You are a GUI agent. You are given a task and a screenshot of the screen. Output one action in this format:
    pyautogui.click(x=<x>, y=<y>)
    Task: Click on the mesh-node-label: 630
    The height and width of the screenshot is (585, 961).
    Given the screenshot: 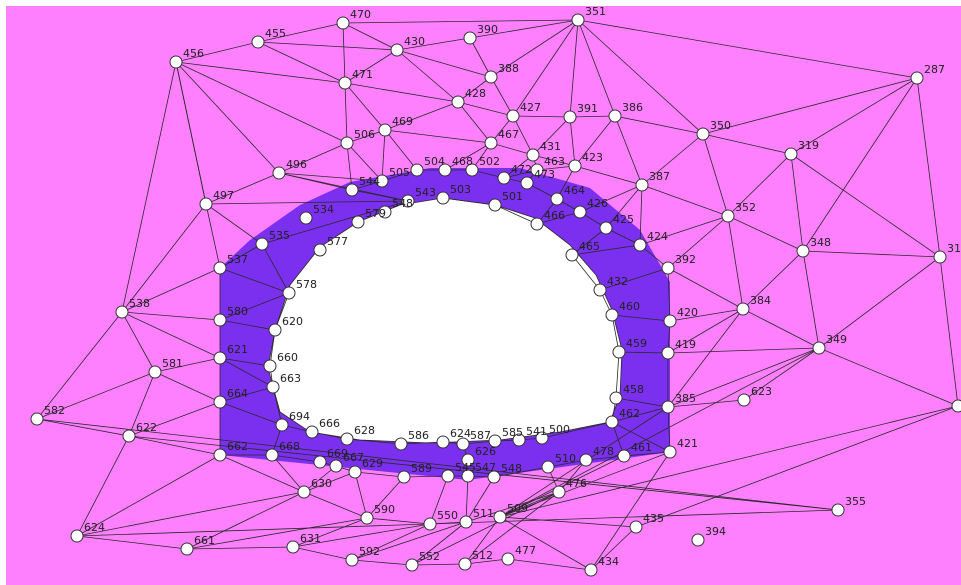 What is the action you would take?
    pyautogui.click(x=321, y=483)
    